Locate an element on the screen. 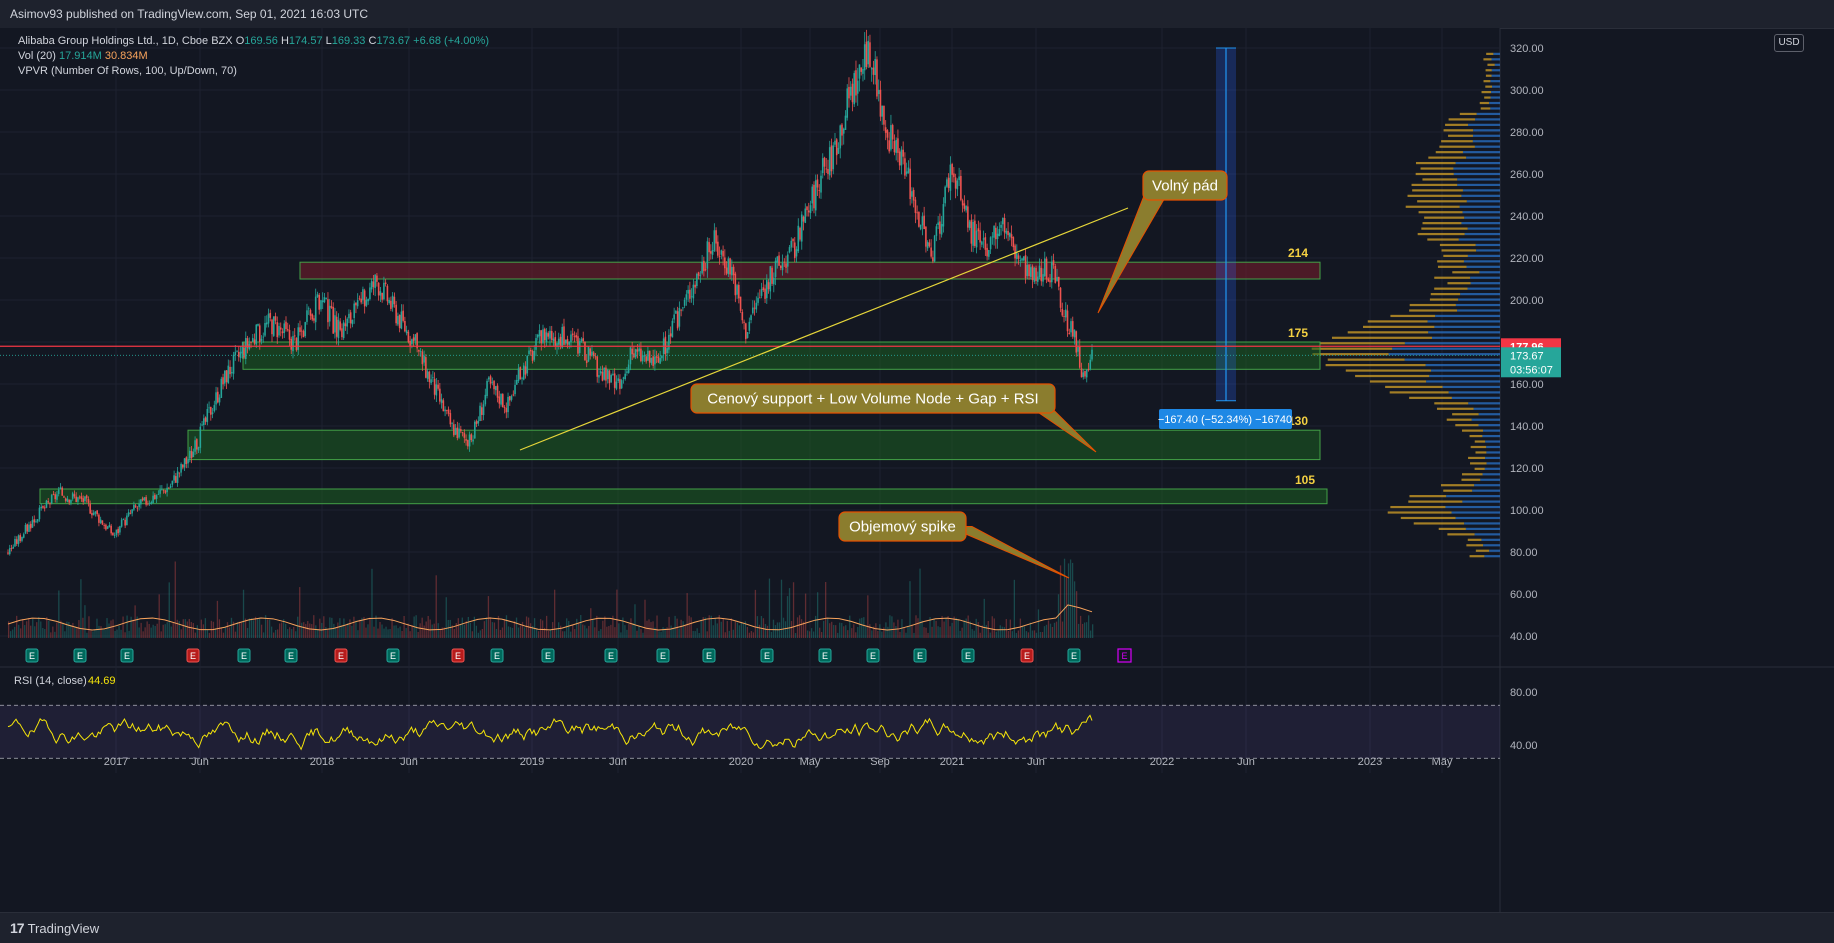 This screenshot has width=1834, height=943. tradingview-logo: 17 TradingView is located at coordinates (54, 928).